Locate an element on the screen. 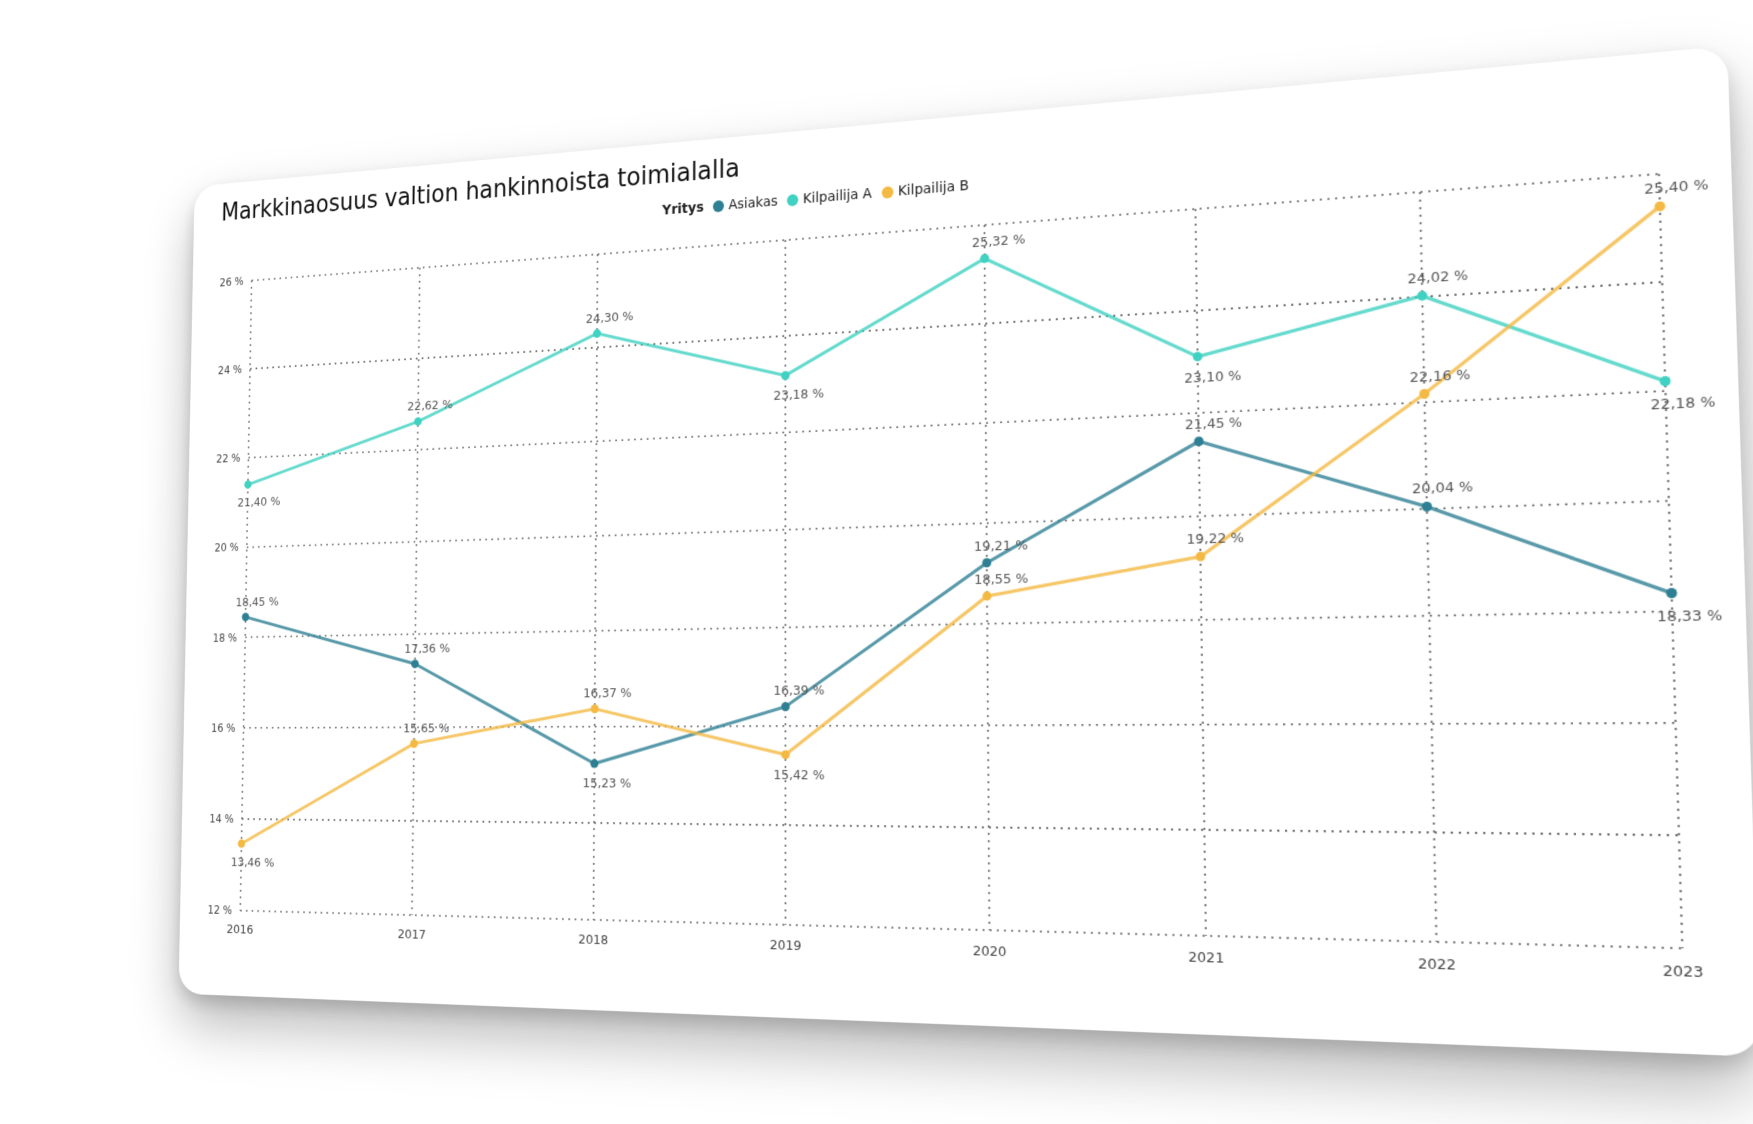  data-label: 25,32 % is located at coordinates (999, 241).